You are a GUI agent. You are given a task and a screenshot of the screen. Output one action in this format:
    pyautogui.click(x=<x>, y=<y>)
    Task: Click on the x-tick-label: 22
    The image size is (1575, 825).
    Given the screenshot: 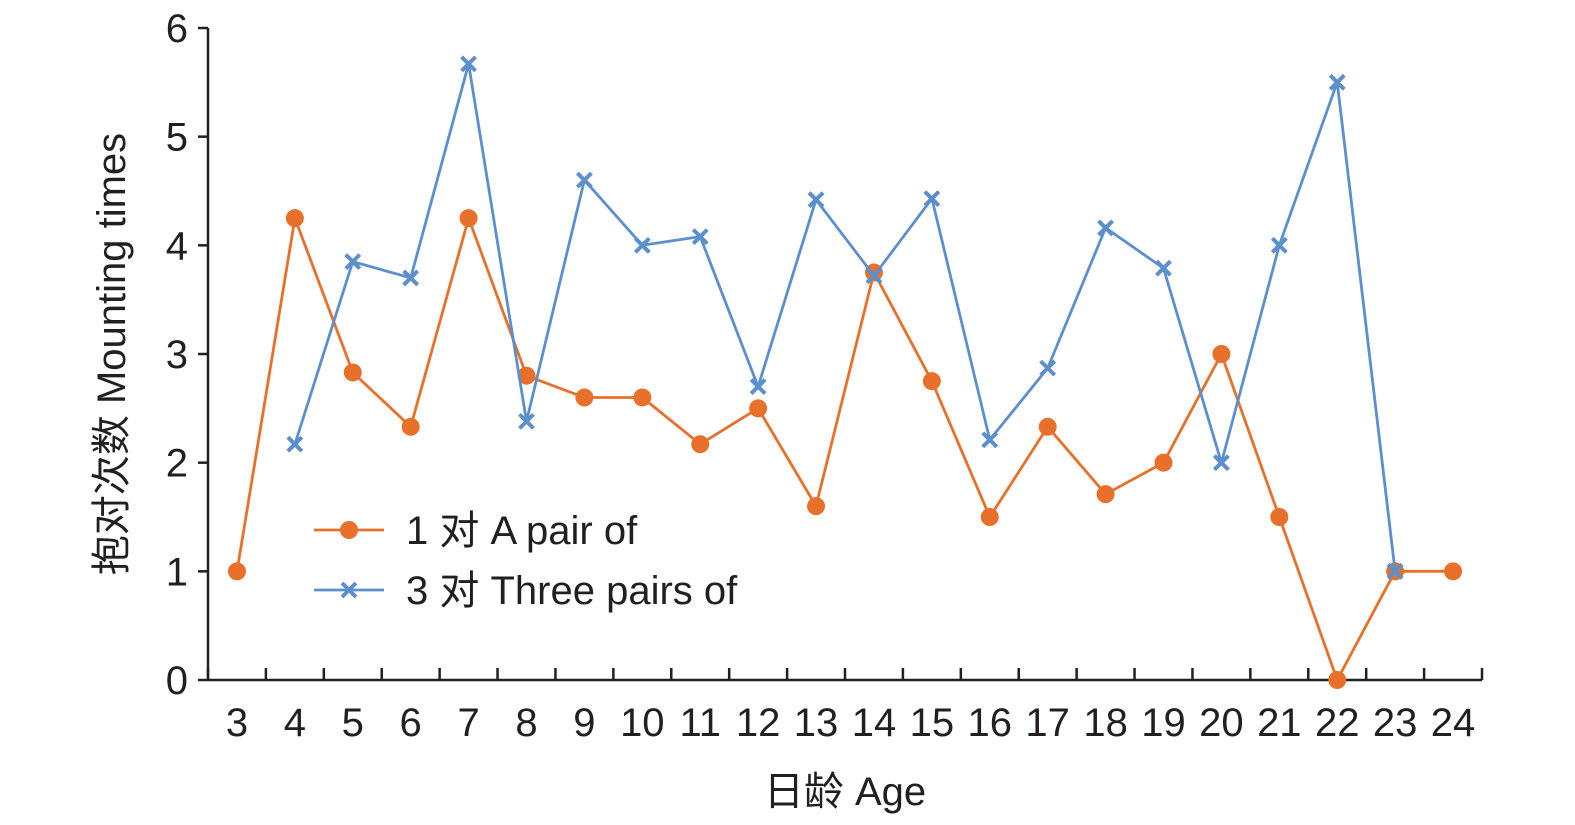 What is the action you would take?
    pyautogui.click(x=1337, y=723)
    